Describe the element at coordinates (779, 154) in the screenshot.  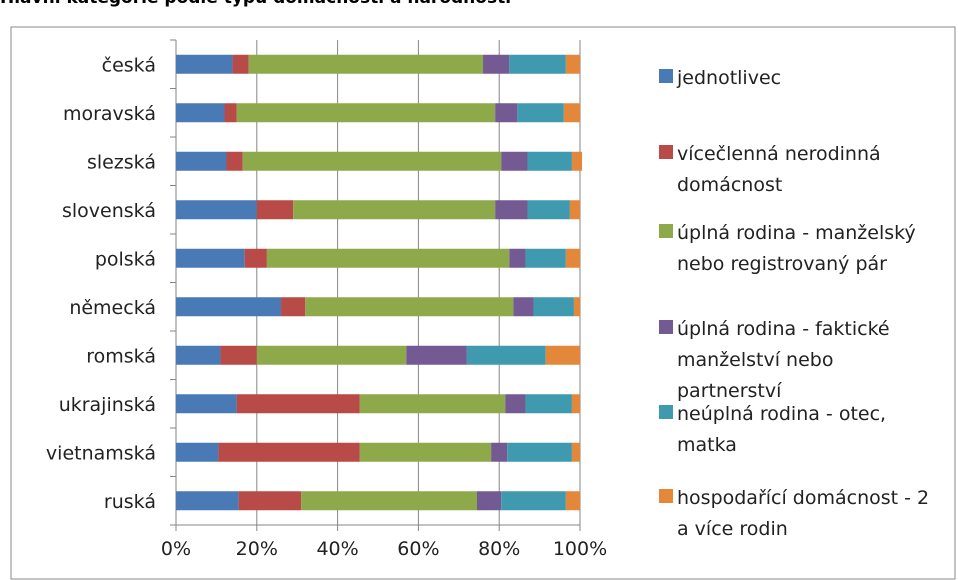
I see `legend-line: vícečlenná nerodinná` at that location.